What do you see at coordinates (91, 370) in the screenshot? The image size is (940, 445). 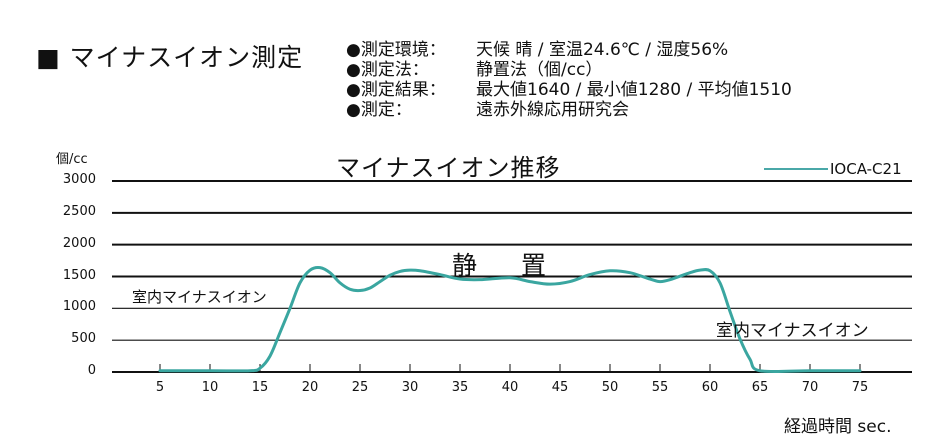 I see `y-tick-label: 0` at bounding box center [91, 370].